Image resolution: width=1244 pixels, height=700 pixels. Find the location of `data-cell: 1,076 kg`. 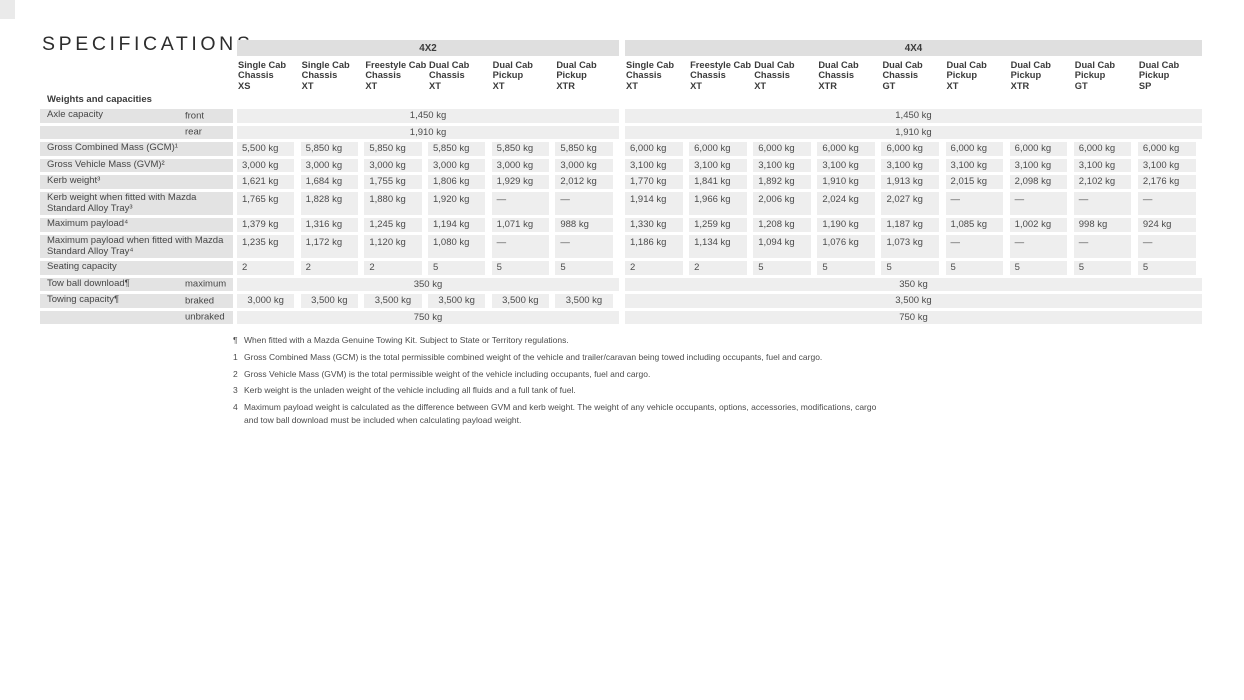

data-cell: 1,076 kg is located at coordinates (846, 246).